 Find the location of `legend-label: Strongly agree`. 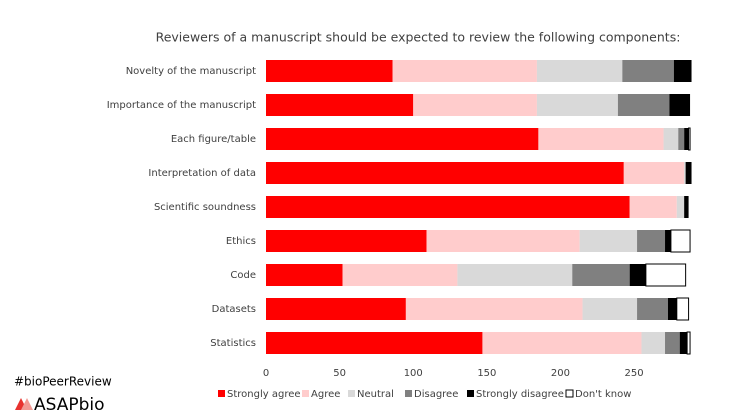

legend-label: Strongly agree is located at coordinates (264, 394).